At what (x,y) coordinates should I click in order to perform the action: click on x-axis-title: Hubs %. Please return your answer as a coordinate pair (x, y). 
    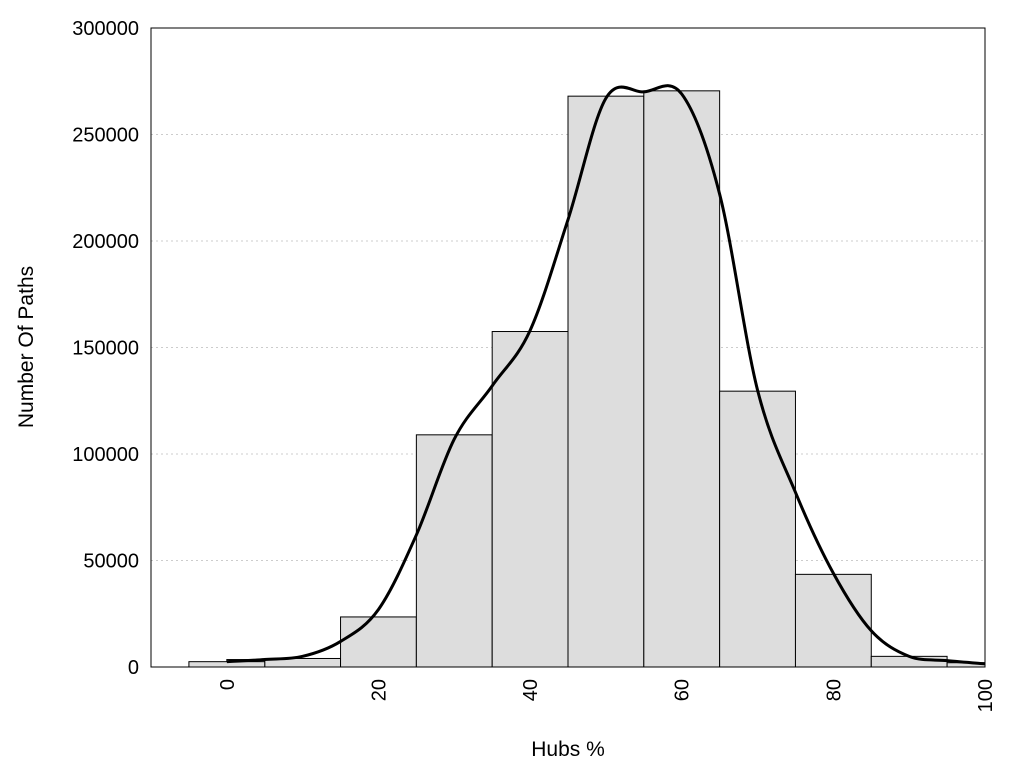
    Looking at the image, I should click on (568, 749).